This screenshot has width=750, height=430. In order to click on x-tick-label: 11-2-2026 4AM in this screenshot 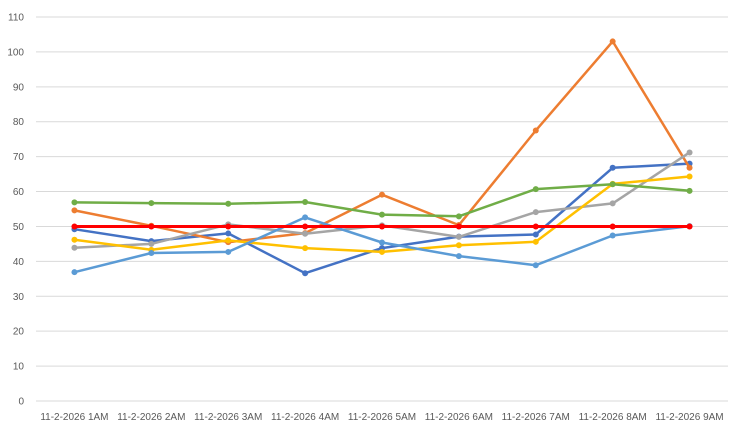, I will do `click(305, 417)`.